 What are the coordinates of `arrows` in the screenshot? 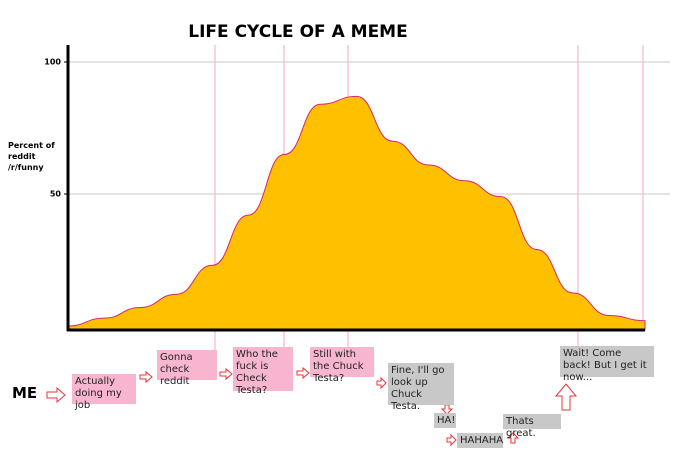 It's located at (312, 406).